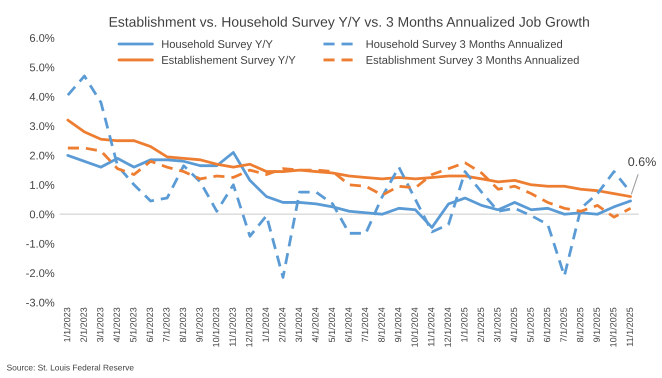 The width and height of the screenshot is (662, 378). What do you see at coordinates (42, 126) in the screenshot?
I see `y-tick-label: 3.0%` at bounding box center [42, 126].